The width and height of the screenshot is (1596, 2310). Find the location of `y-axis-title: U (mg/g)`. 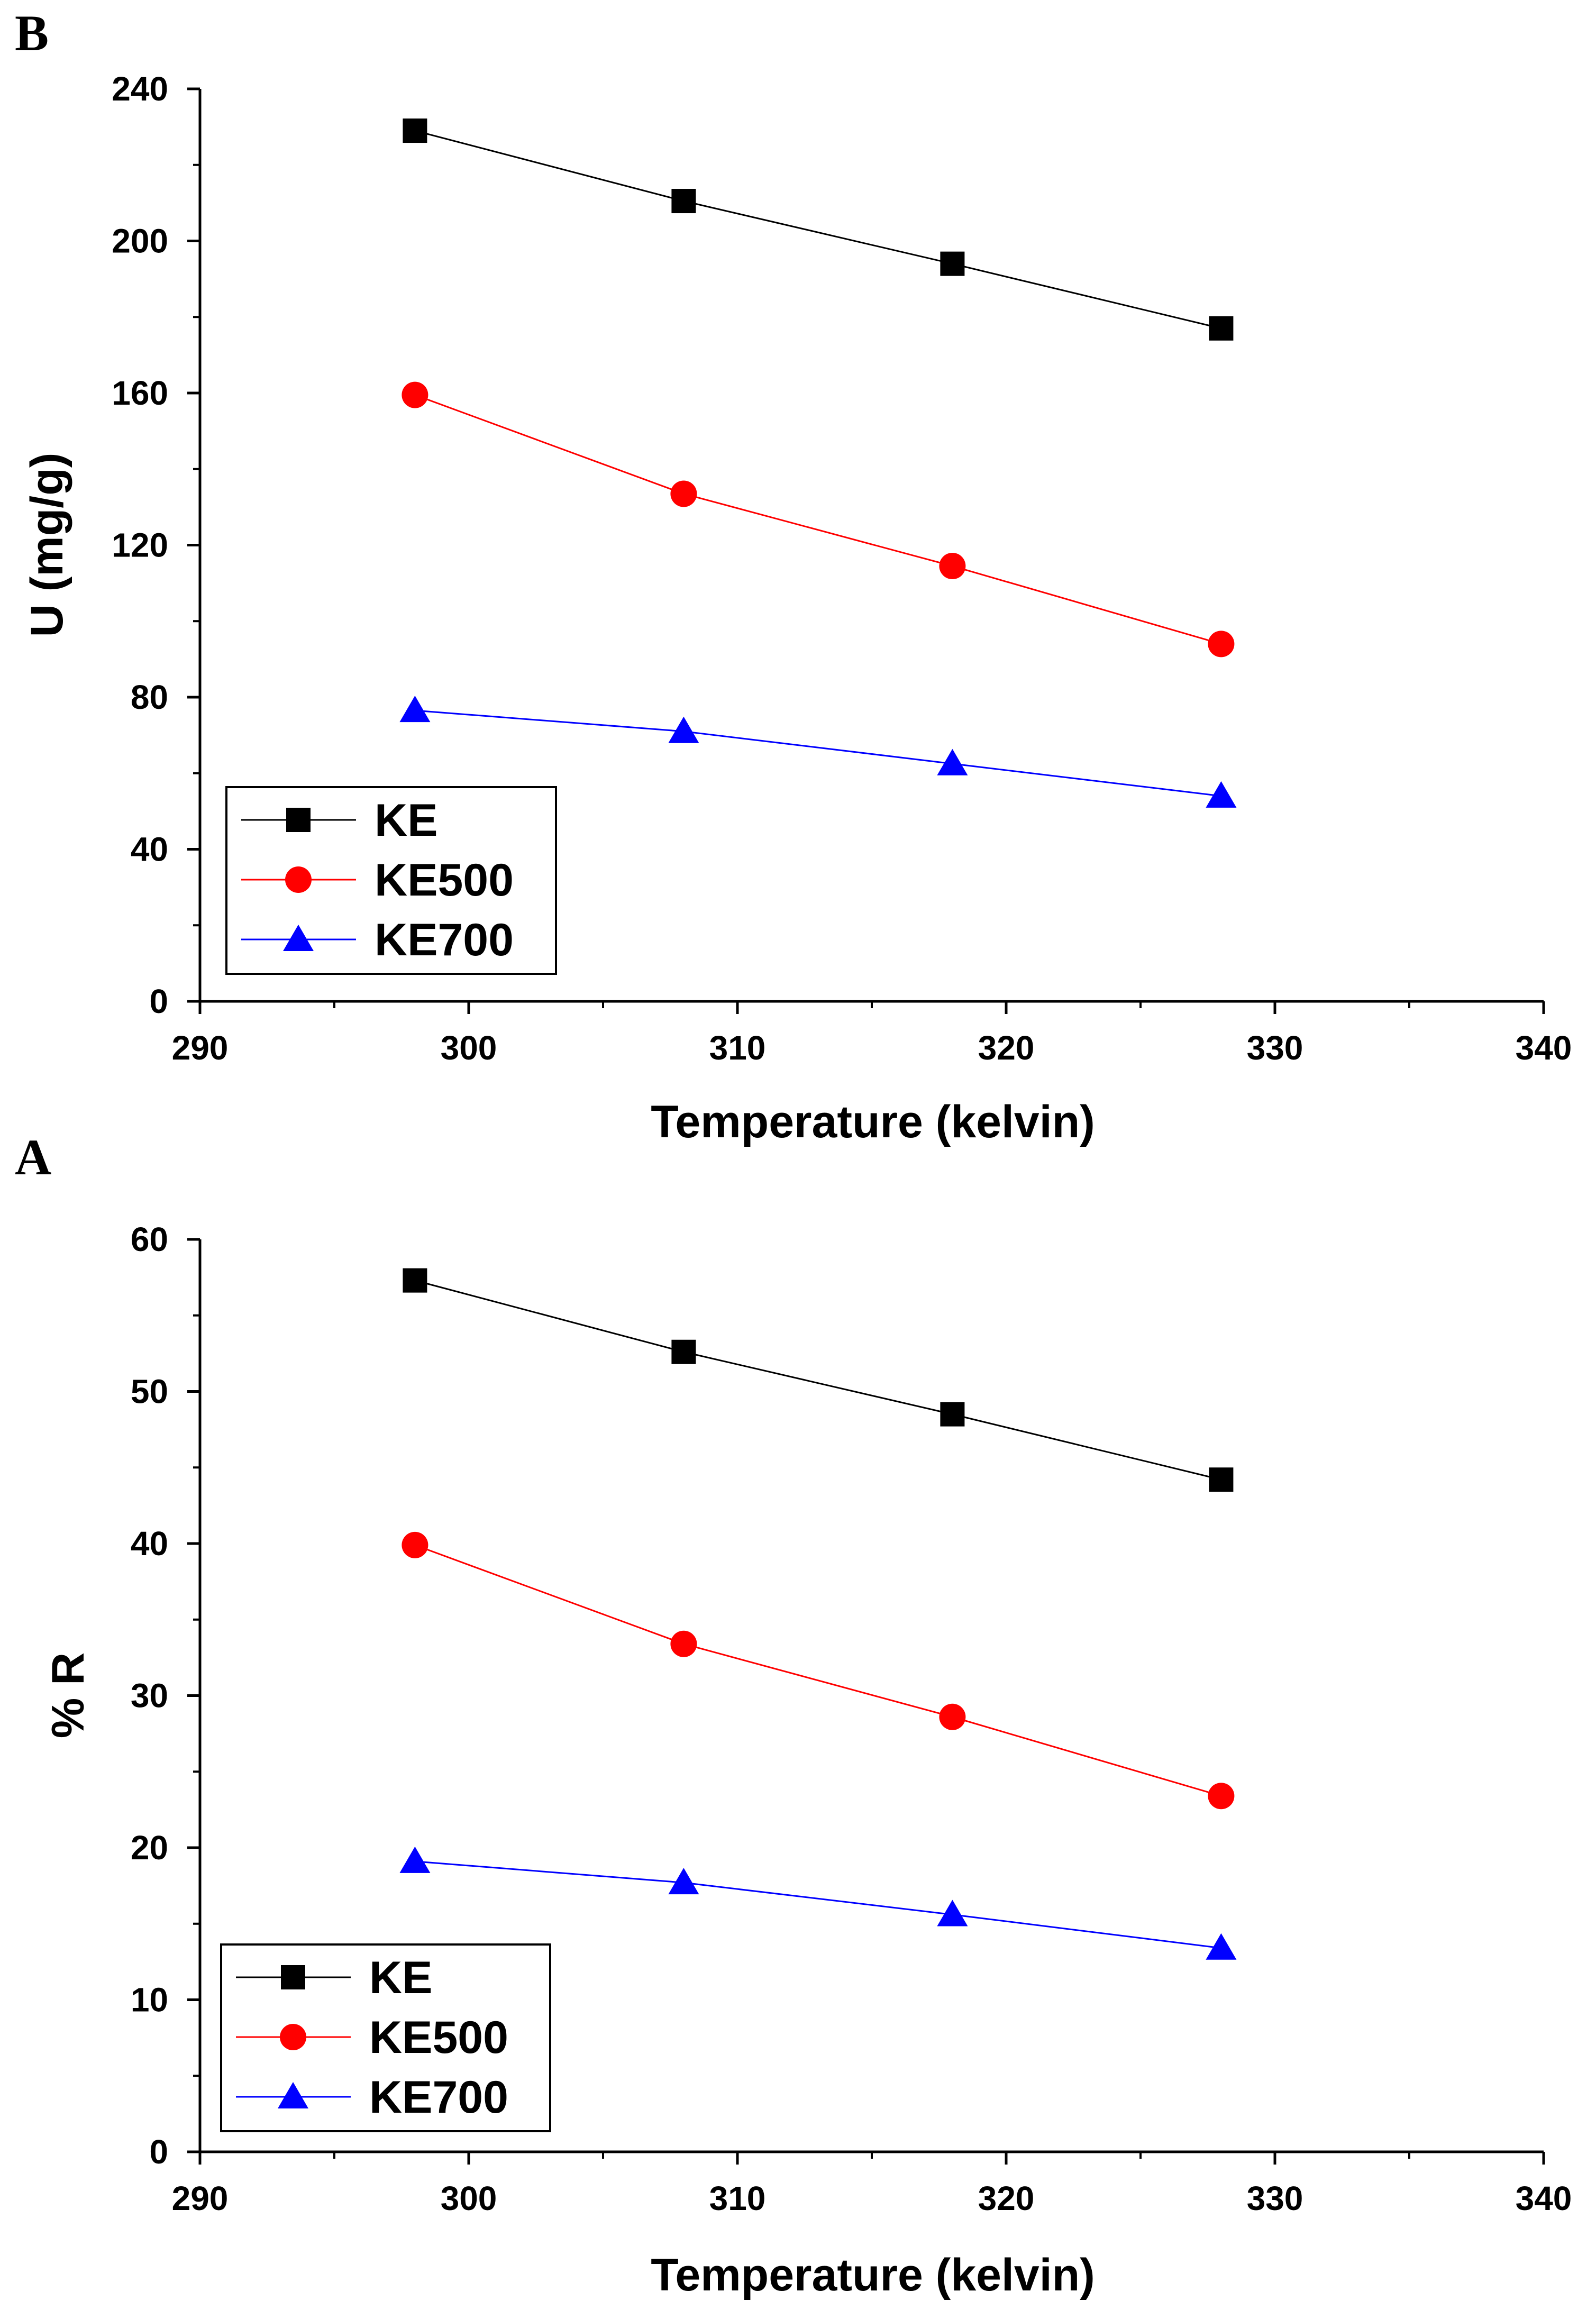

y-axis-title: U (mg/g) is located at coordinates (47, 545).